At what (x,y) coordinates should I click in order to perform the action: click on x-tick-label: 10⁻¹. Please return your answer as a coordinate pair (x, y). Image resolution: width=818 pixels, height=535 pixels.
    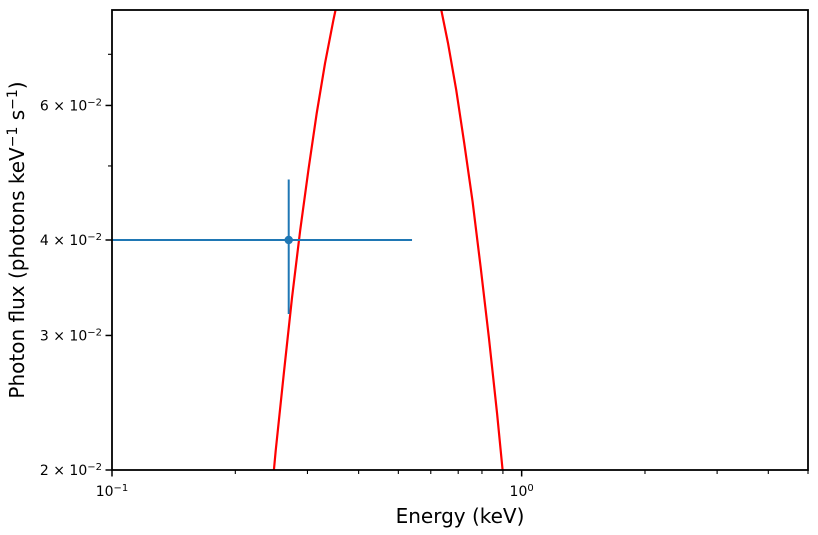
    Looking at the image, I should click on (112, 491).